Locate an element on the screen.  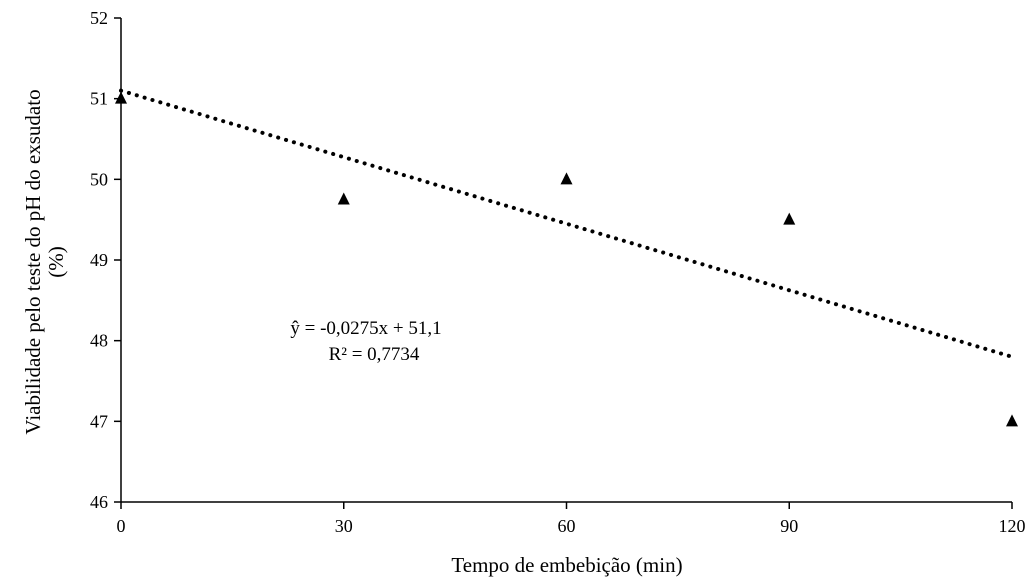
regression-equation: ŷ = -0,0275x + 51,1 is located at coordinates (365, 328).